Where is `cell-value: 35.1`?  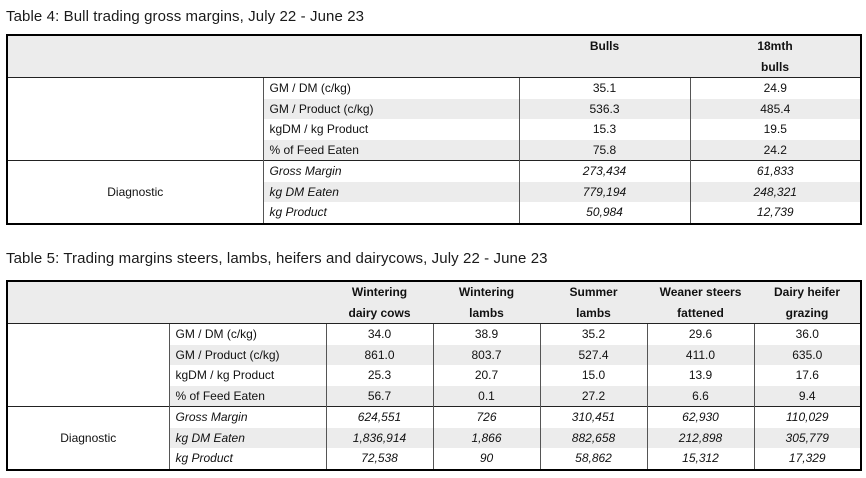
cell-value: 35.1 is located at coordinates (604, 88).